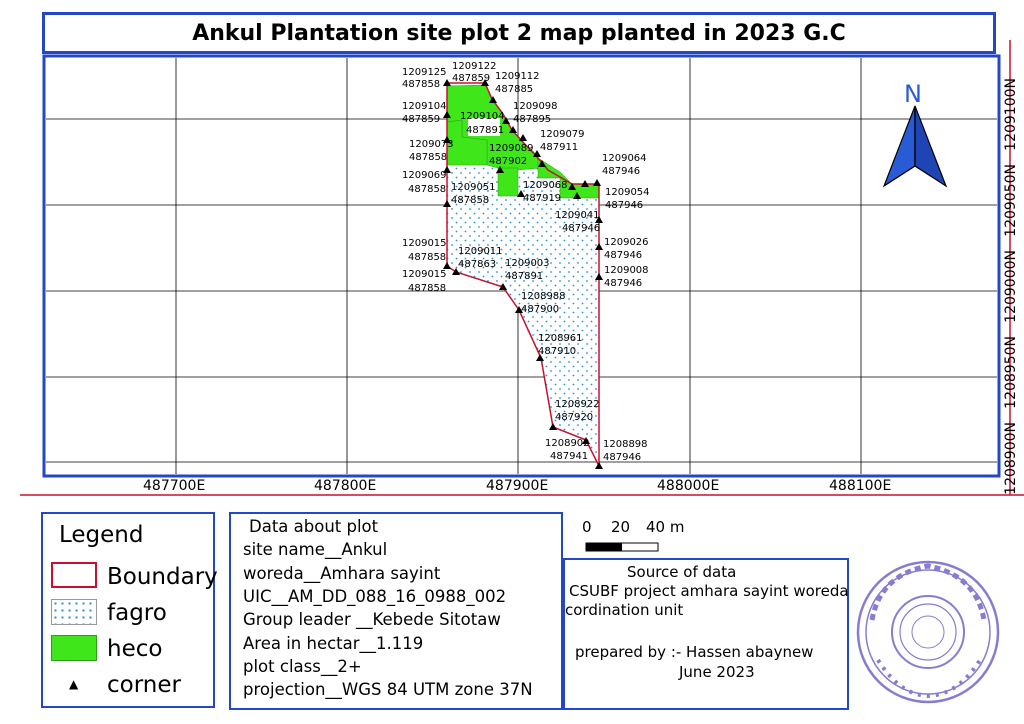 This screenshot has height=724, width=1024. What do you see at coordinates (431, 144) in the screenshot?
I see `corner-label: 1209073` at bounding box center [431, 144].